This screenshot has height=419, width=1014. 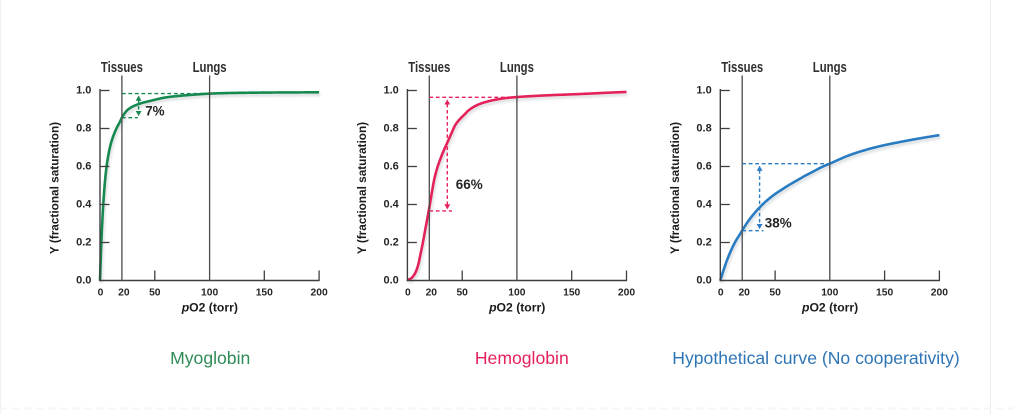 What do you see at coordinates (154, 111) in the screenshot?
I see `svg-text: 7%` at bounding box center [154, 111].